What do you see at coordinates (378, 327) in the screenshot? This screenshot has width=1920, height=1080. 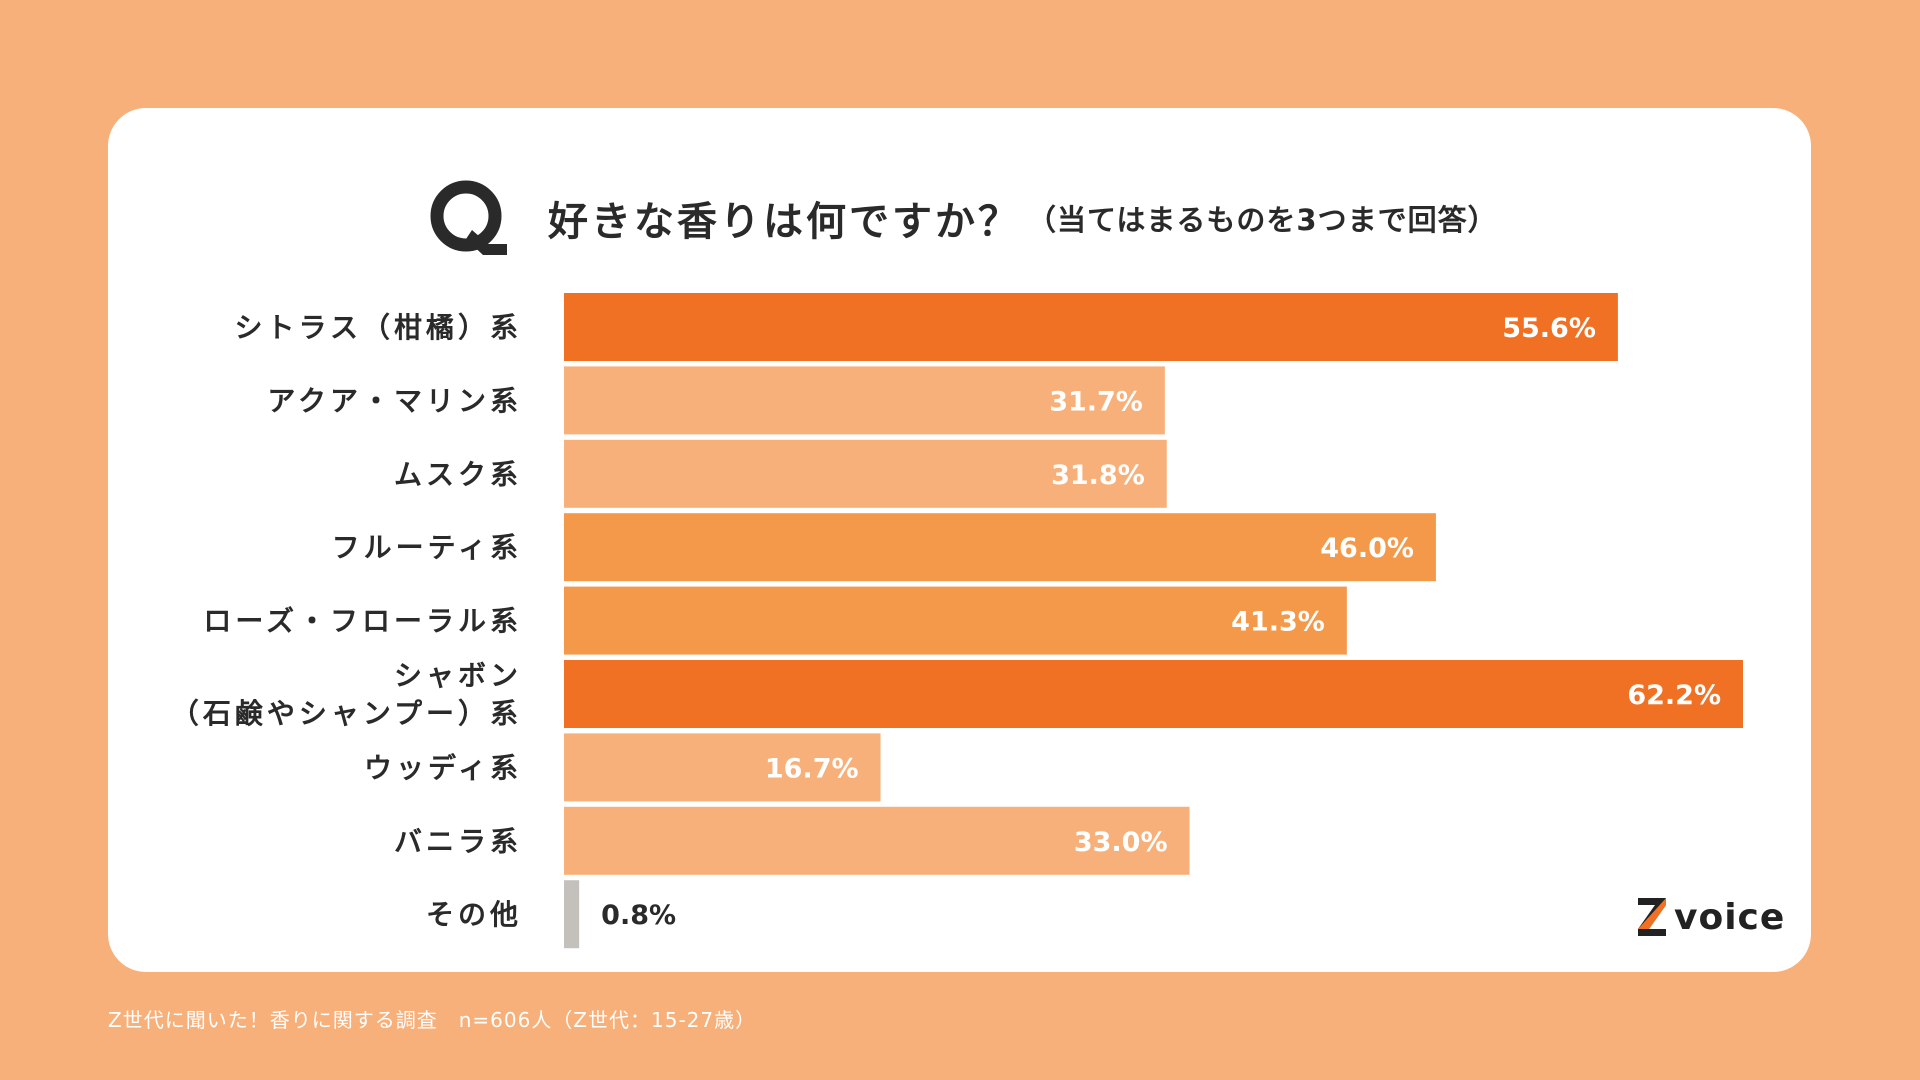 I see `category-label-0: シトラス（柑橘）系` at bounding box center [378, 327].